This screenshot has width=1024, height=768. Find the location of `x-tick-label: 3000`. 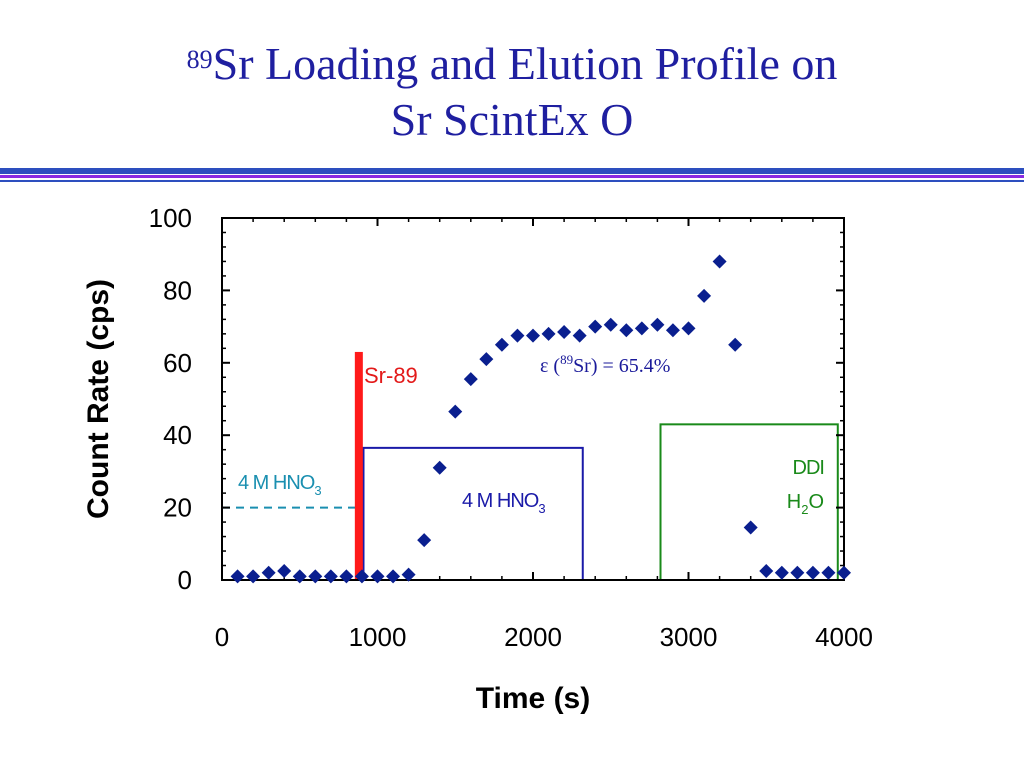

x-tick-label: 3000 is located at coordinates (689, 637).